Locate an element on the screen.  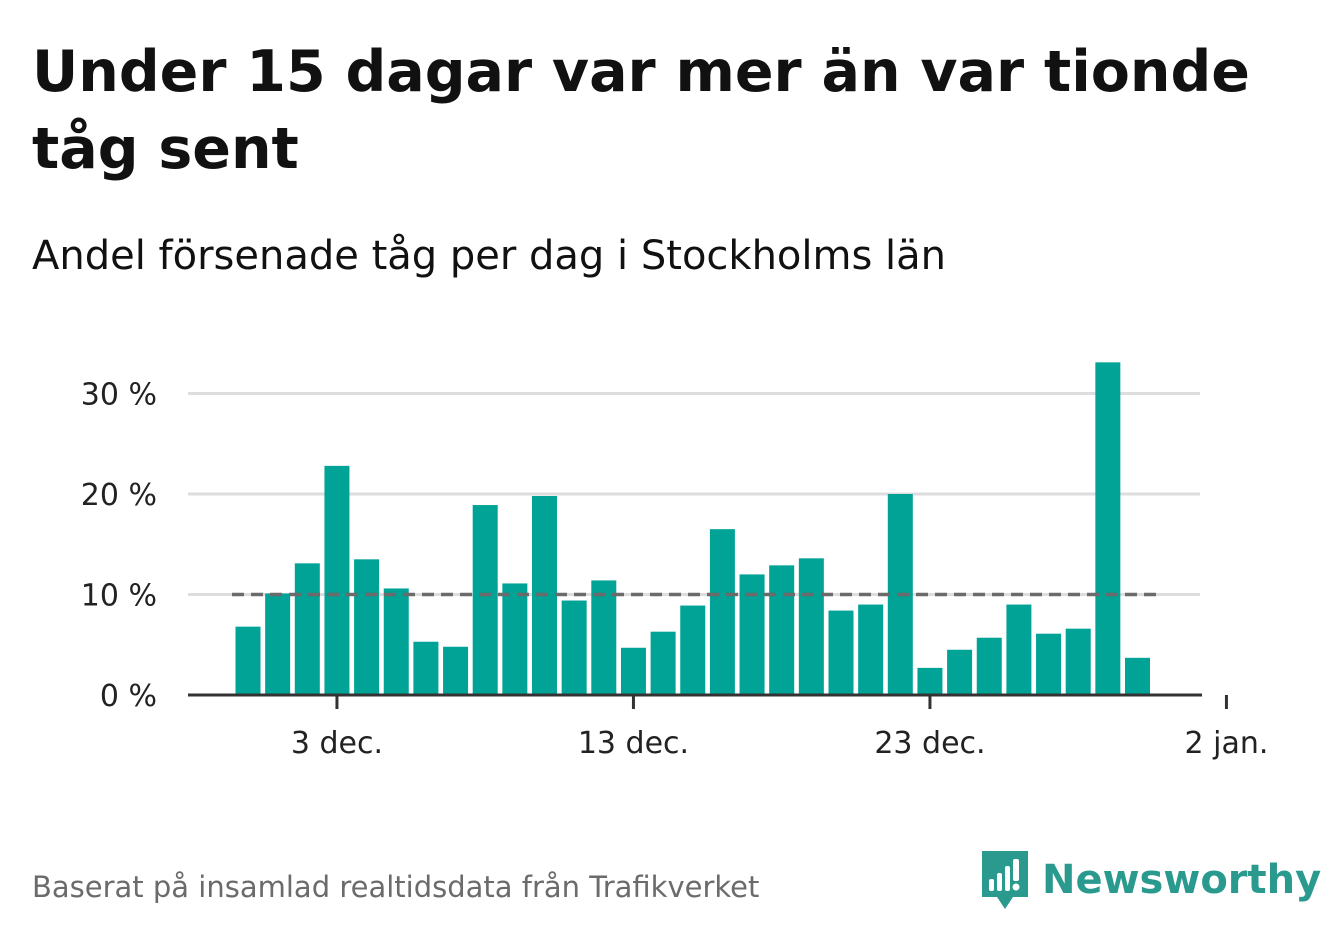
x-tick-label: 3 dec. is located at coordinates (337, 743).